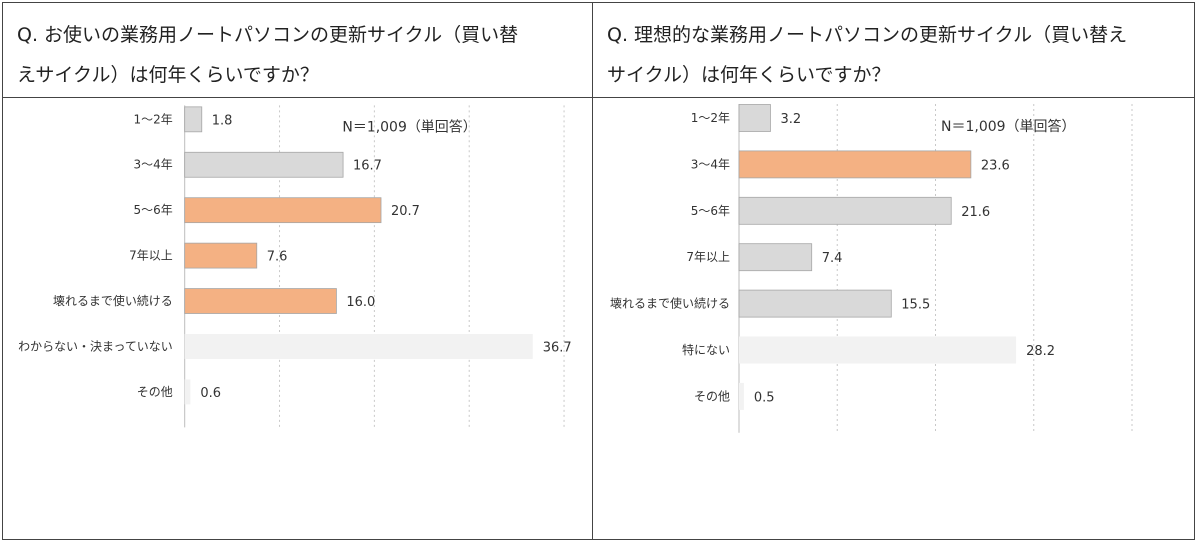 The height and width of the screenshot is (544, 1199). I want to click on value-label: 7.6, so click(277, 257).